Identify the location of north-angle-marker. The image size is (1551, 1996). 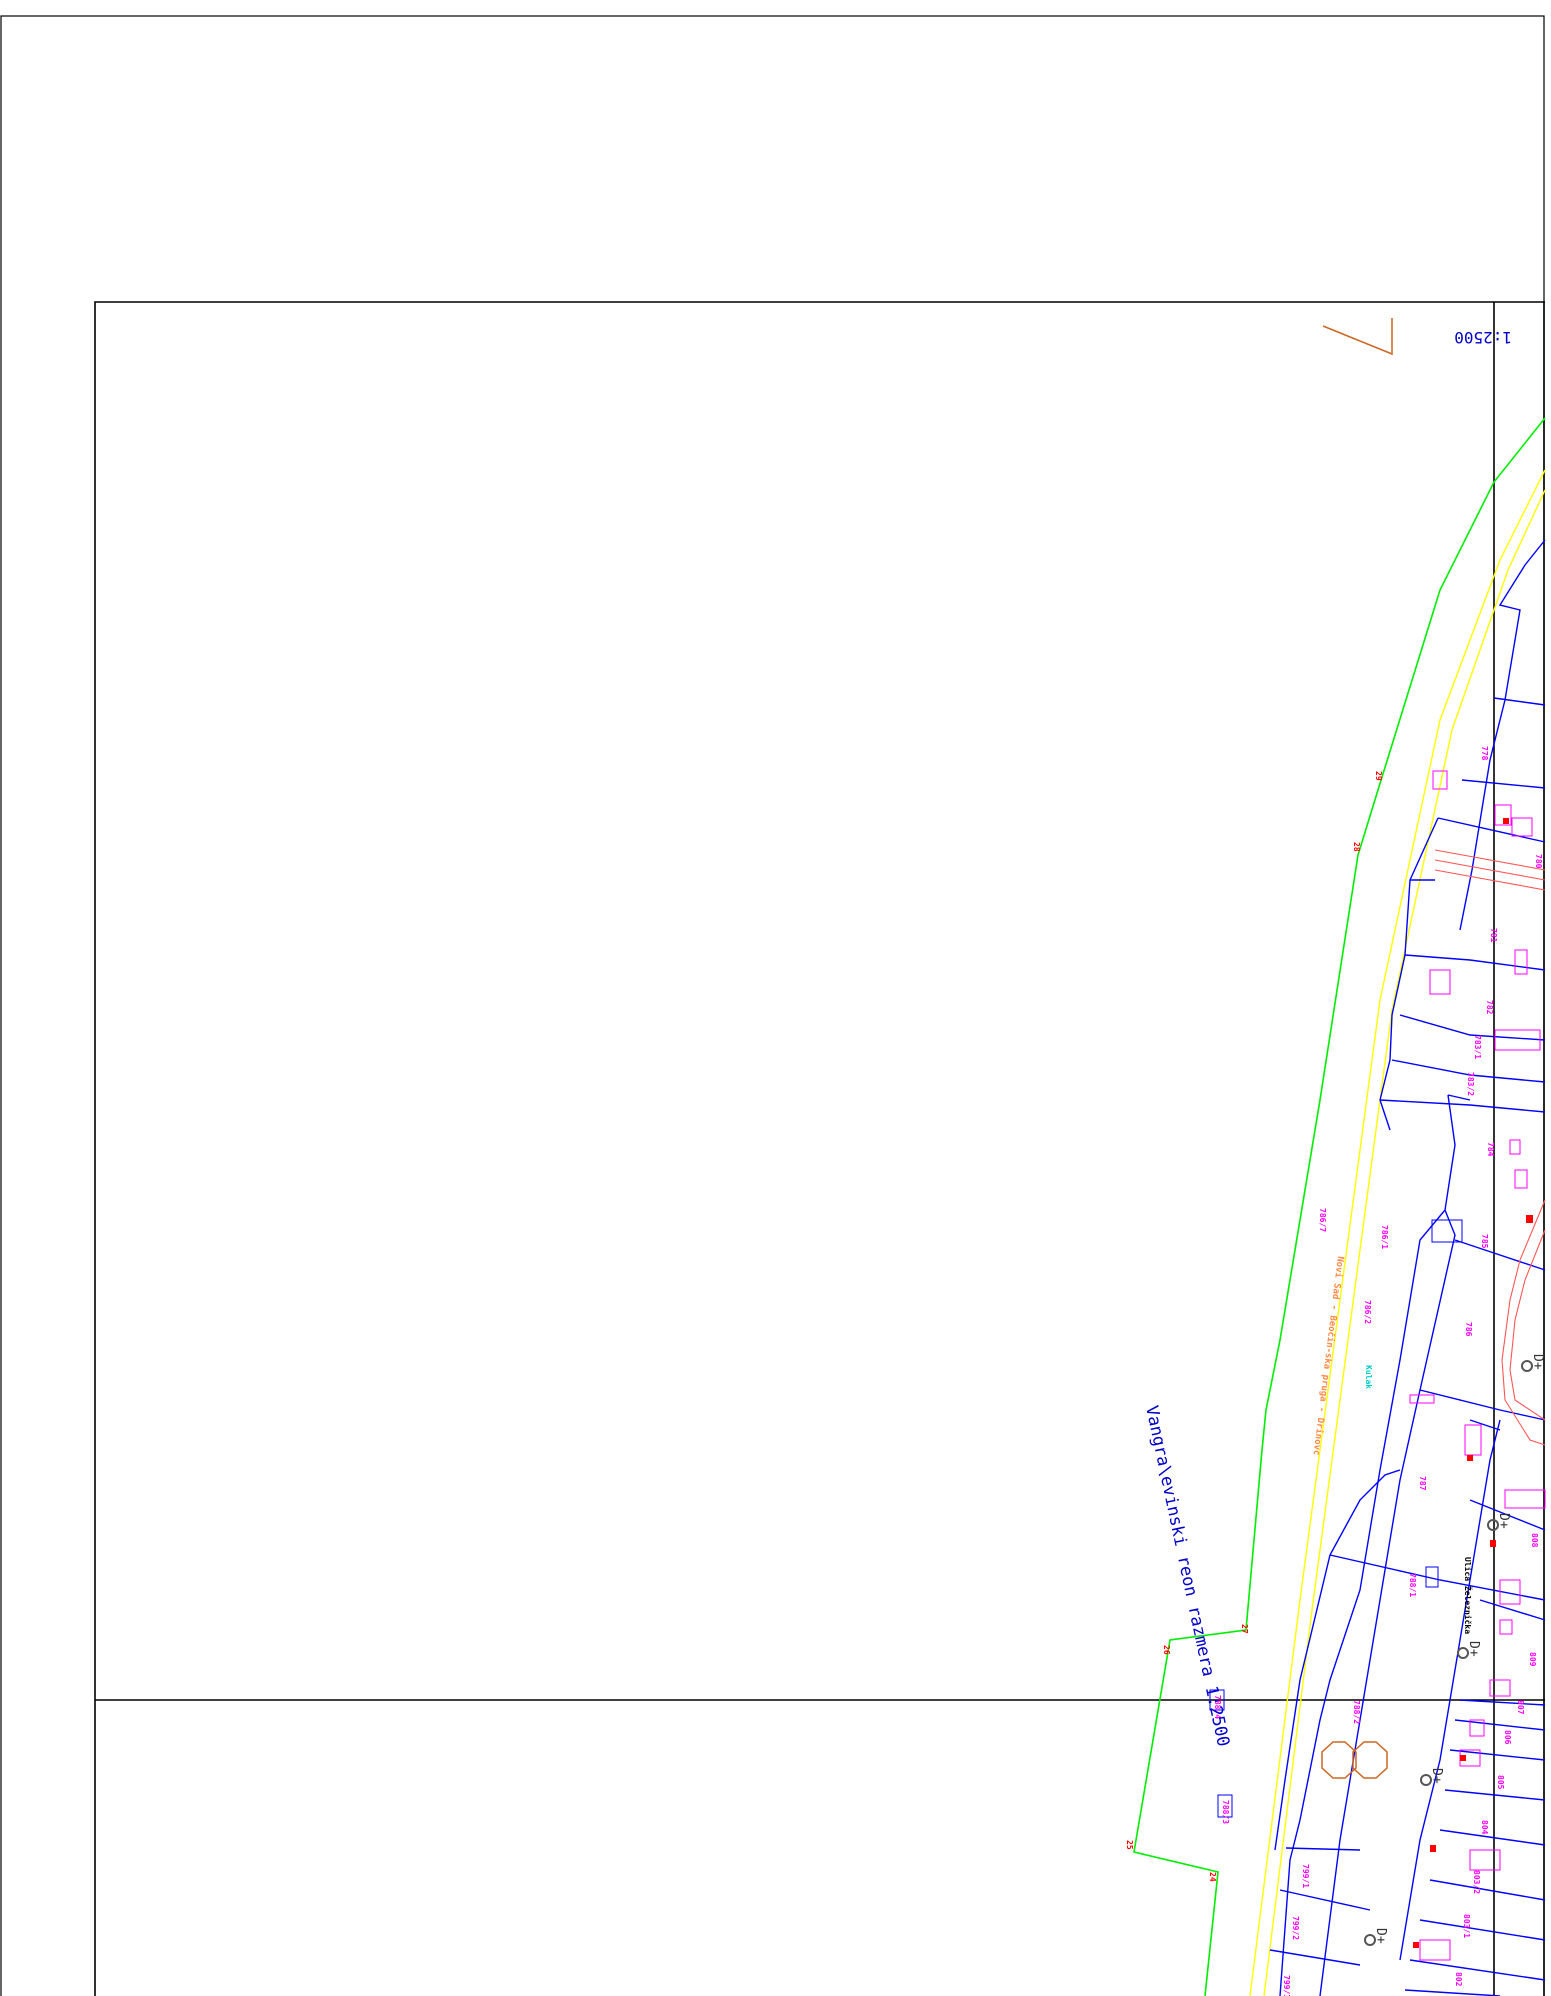
(1357, 337).